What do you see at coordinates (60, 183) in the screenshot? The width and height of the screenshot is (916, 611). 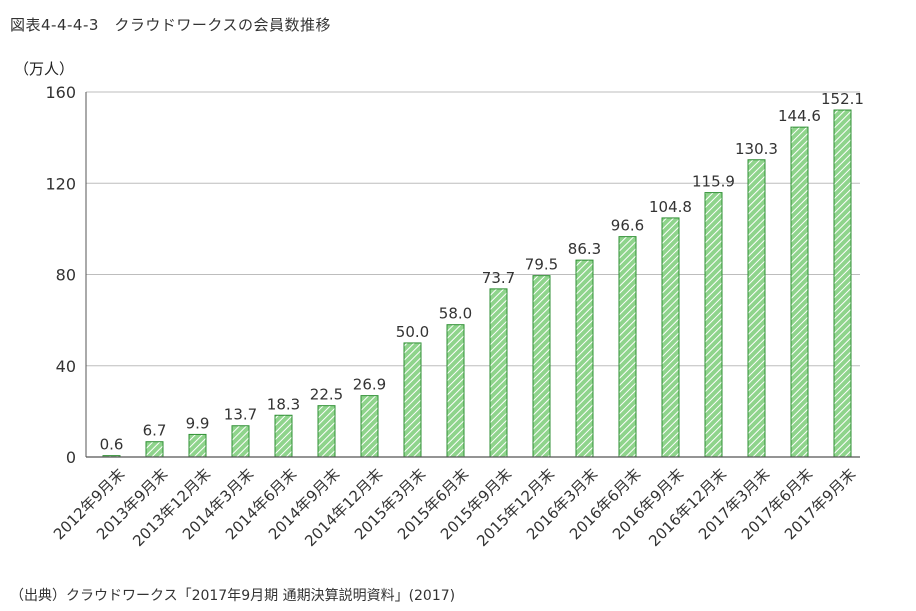 I see `y-tick-label: 120` at bounding box center [60, 183].